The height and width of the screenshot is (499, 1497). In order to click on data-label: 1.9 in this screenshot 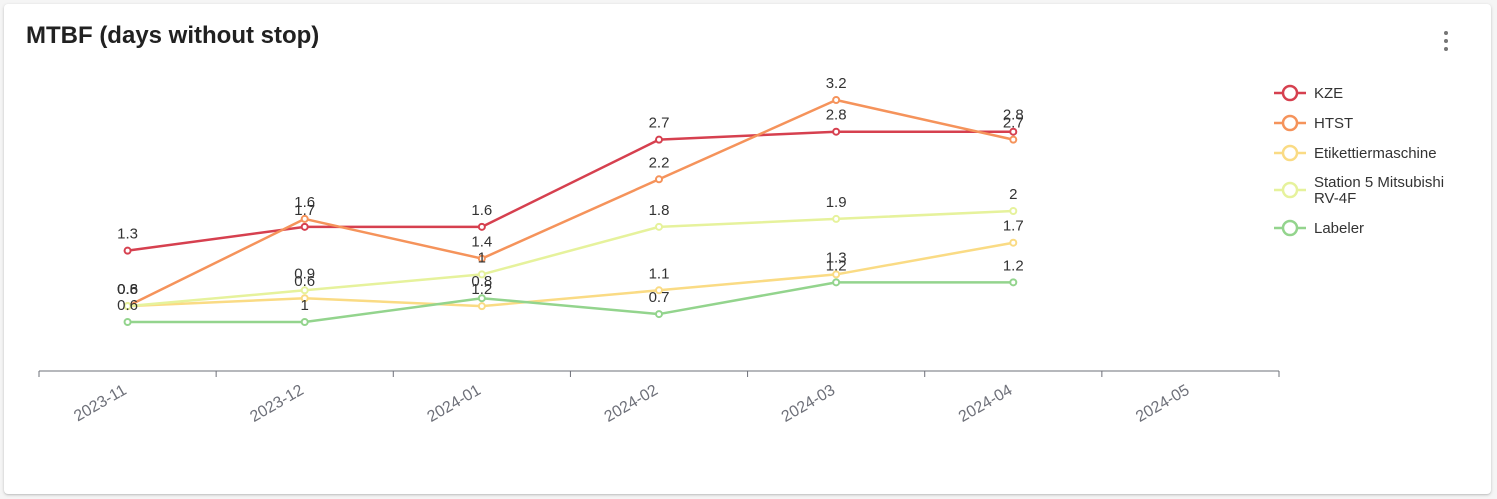, I will do `click(836, 202)`.